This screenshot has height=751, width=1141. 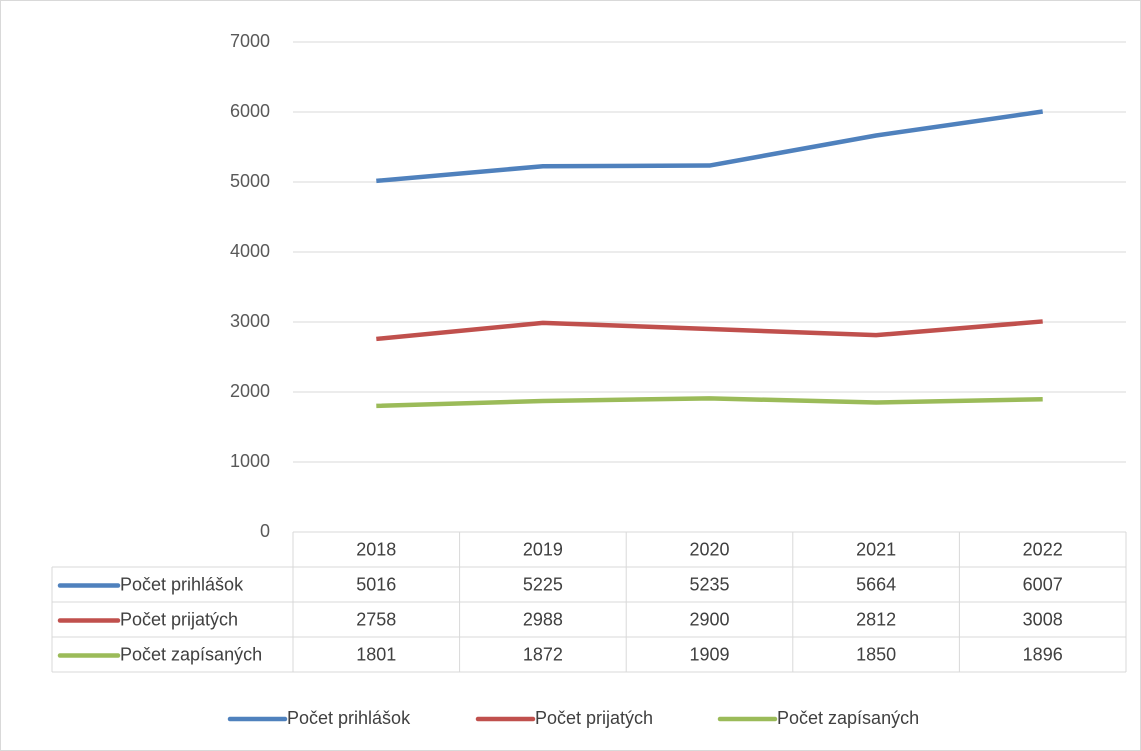 I want to click on table-value: 3008, so click(x=1043, y=619).